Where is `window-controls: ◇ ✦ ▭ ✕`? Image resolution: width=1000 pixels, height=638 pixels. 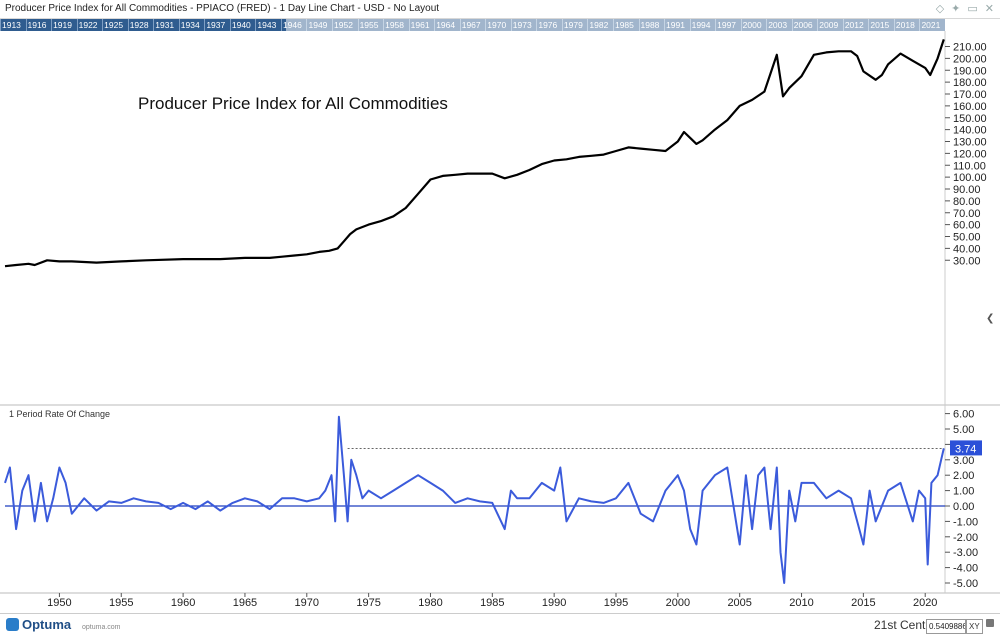 window-controls: ◇ ✦ ▭ ✕ is located at coordinates (961, 8).